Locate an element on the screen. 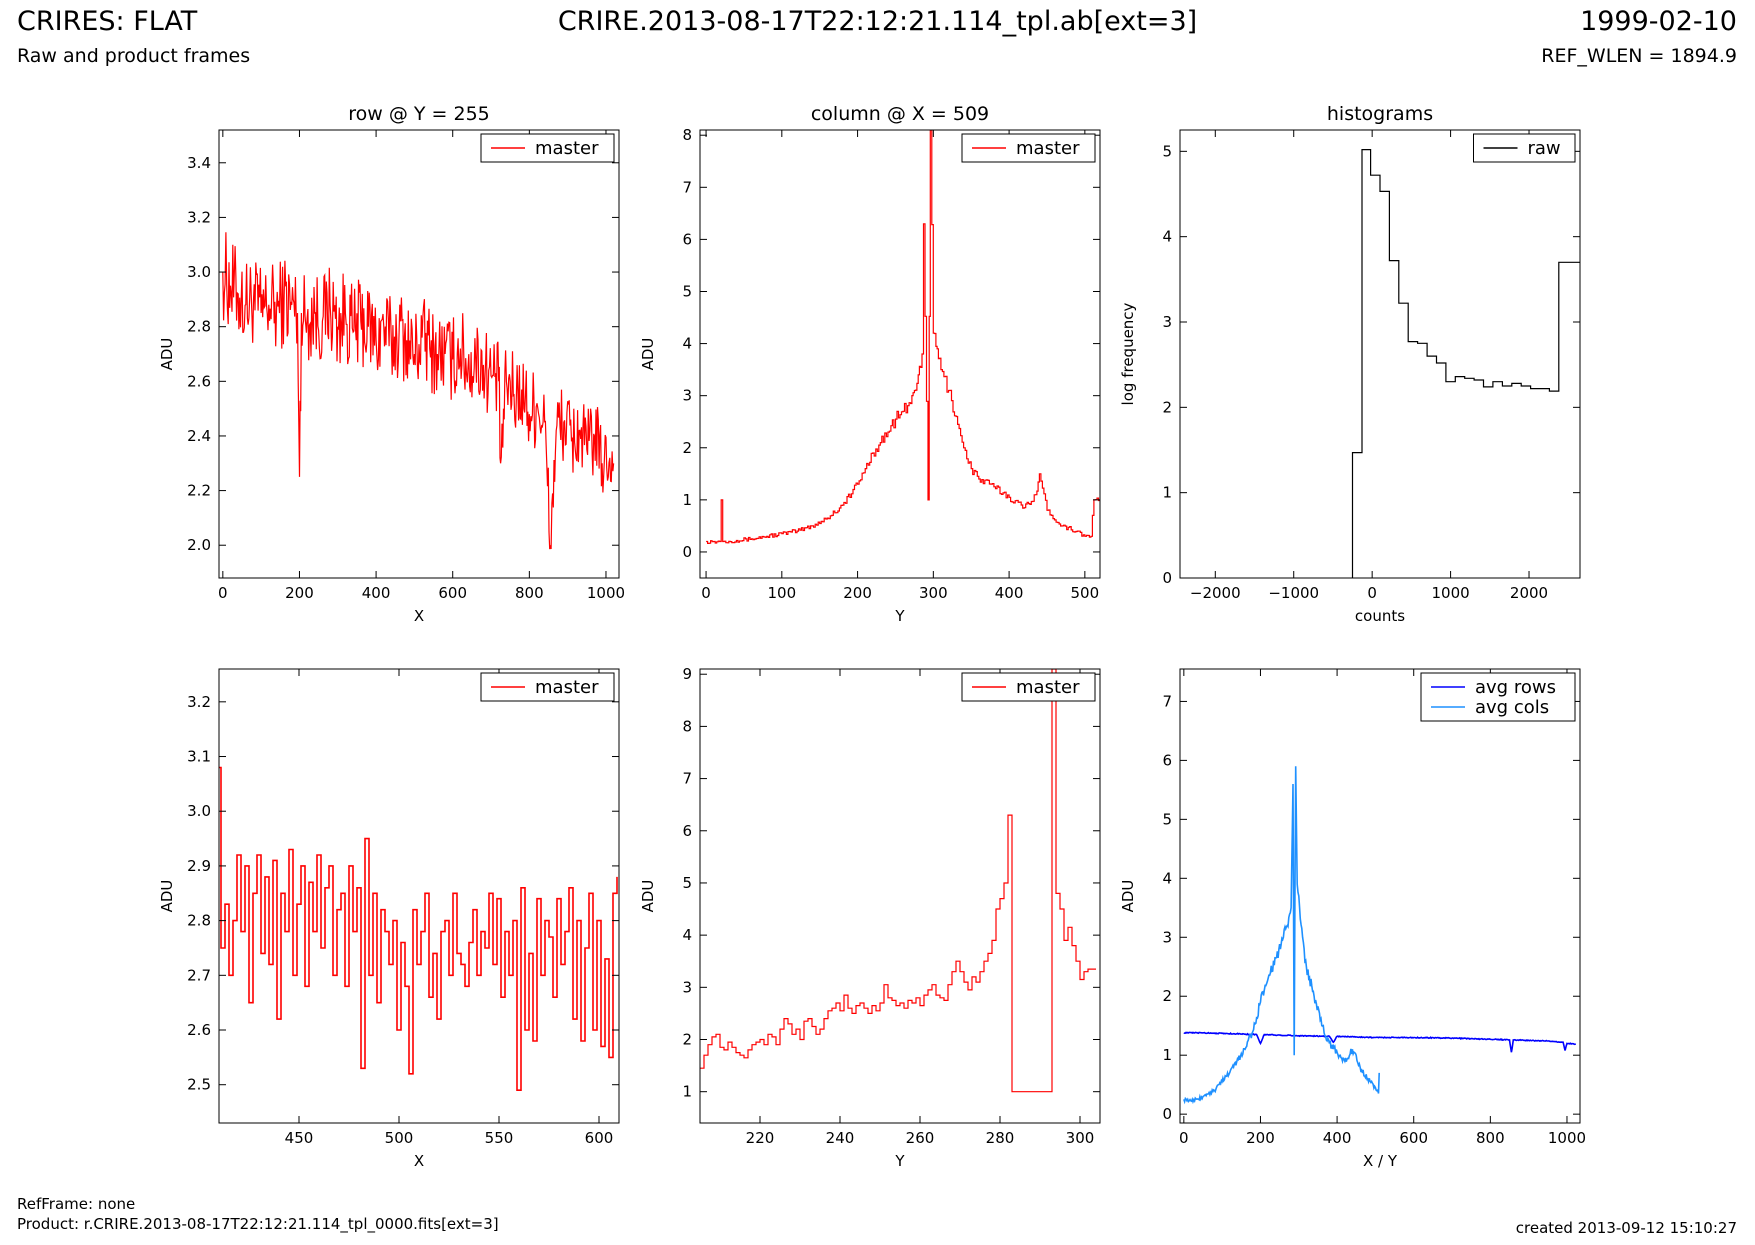 The width and height of the screenshot is (1755, 1245). y-tick-label: 3.2 is located at coordinates (199, 702).